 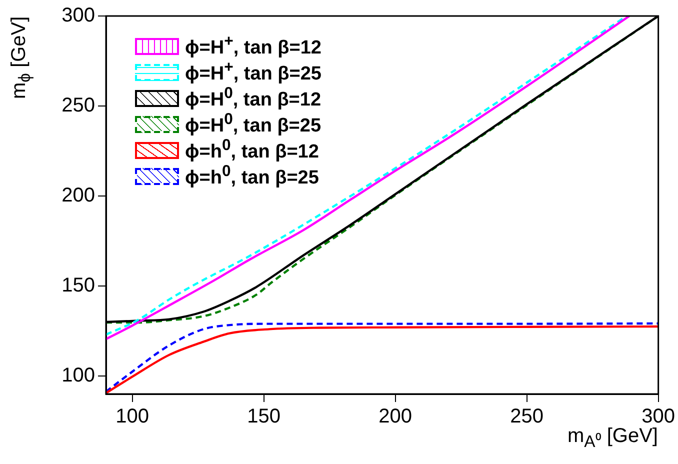 I want to click on legend-label: ϕ=H$^{0}$, tan β=12, so click(x=253, y=98).